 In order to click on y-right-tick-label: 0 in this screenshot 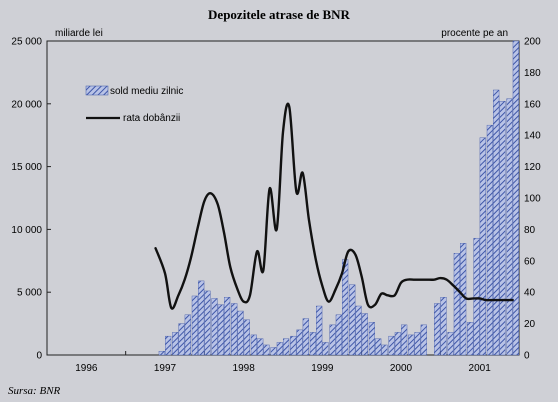, I will do `click(527, 356)`.